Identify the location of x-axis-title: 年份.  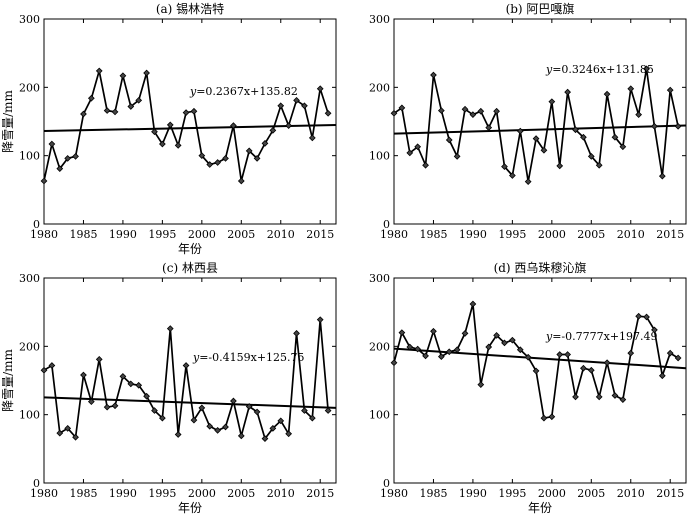
(540, 508).